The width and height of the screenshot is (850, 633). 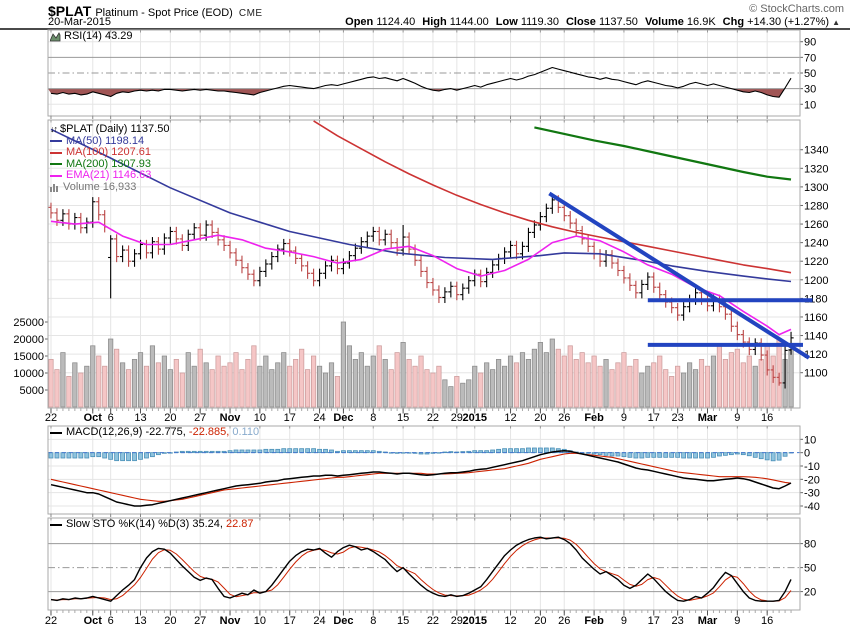 I want to click on panel-border, so click(x=424, y=564).